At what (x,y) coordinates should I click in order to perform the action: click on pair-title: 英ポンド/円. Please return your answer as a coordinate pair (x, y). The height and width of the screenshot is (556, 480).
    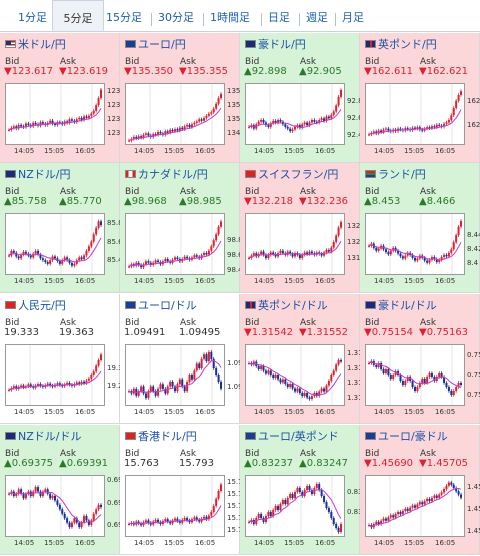
    Looking at the image, I should click on (401, 43).